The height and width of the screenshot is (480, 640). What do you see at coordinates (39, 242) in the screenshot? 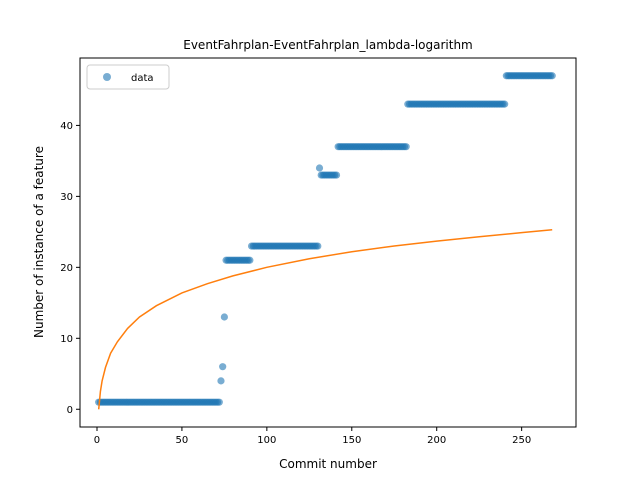
I see `y-axis-title: Number of instance of a feature` at bounding box center [39, 242].